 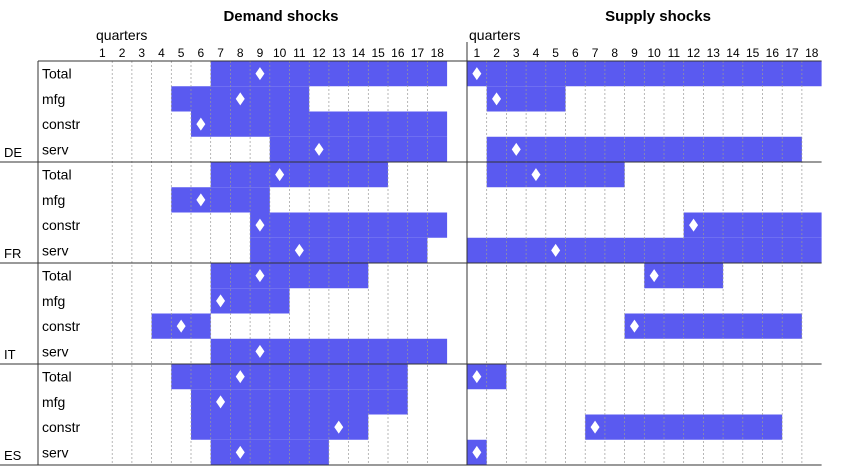 What do you see at coordinates (319, 53) in the screenshot?
I see `demand-quarter-tick-12: 12` at bounding box center [319, 53].